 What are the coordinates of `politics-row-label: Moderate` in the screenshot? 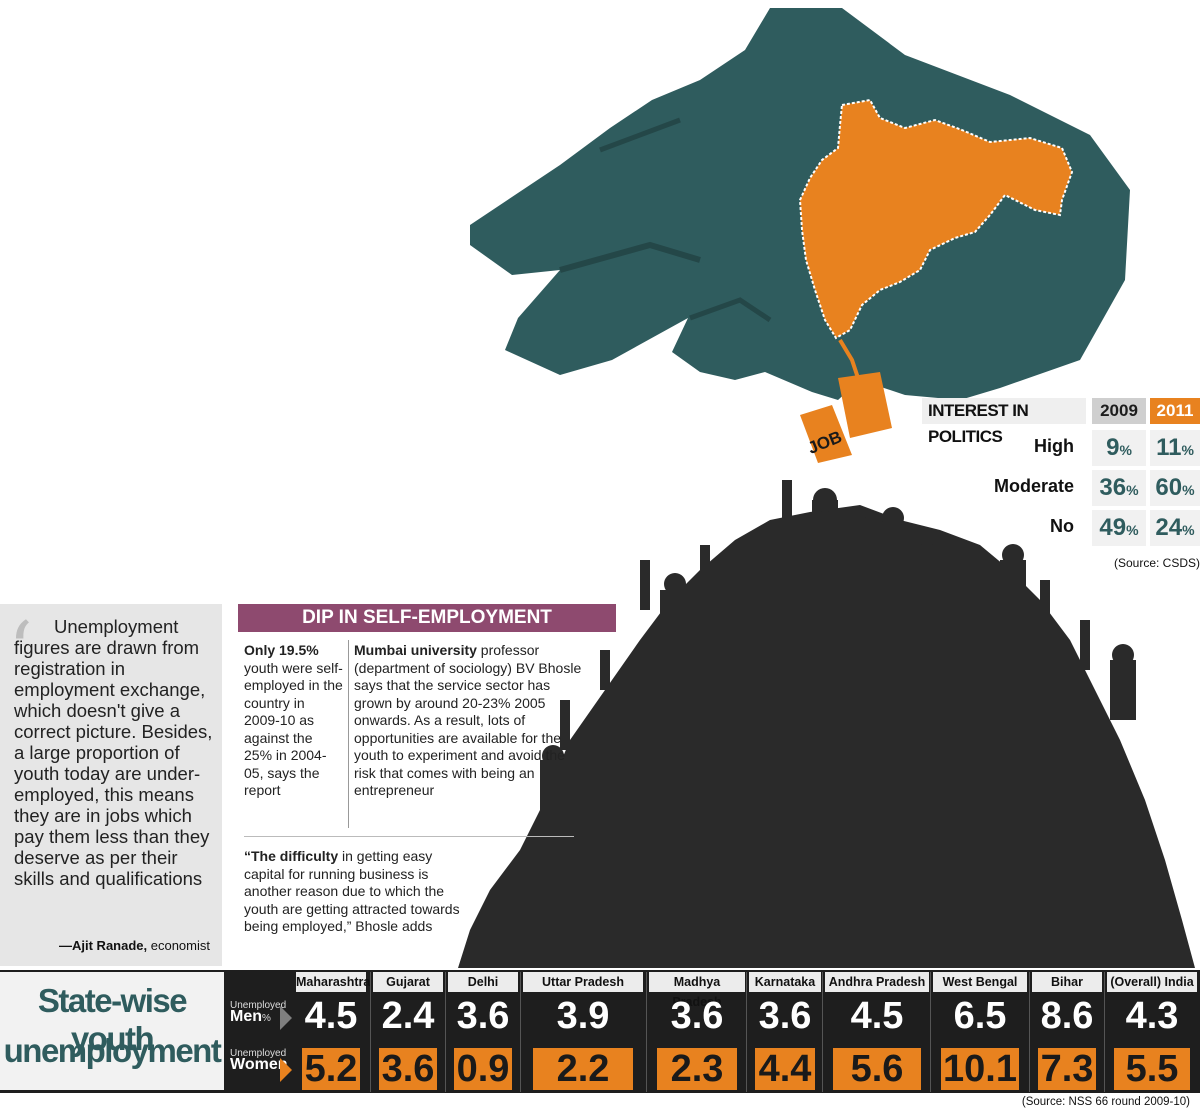 It's located at (1033, 486).